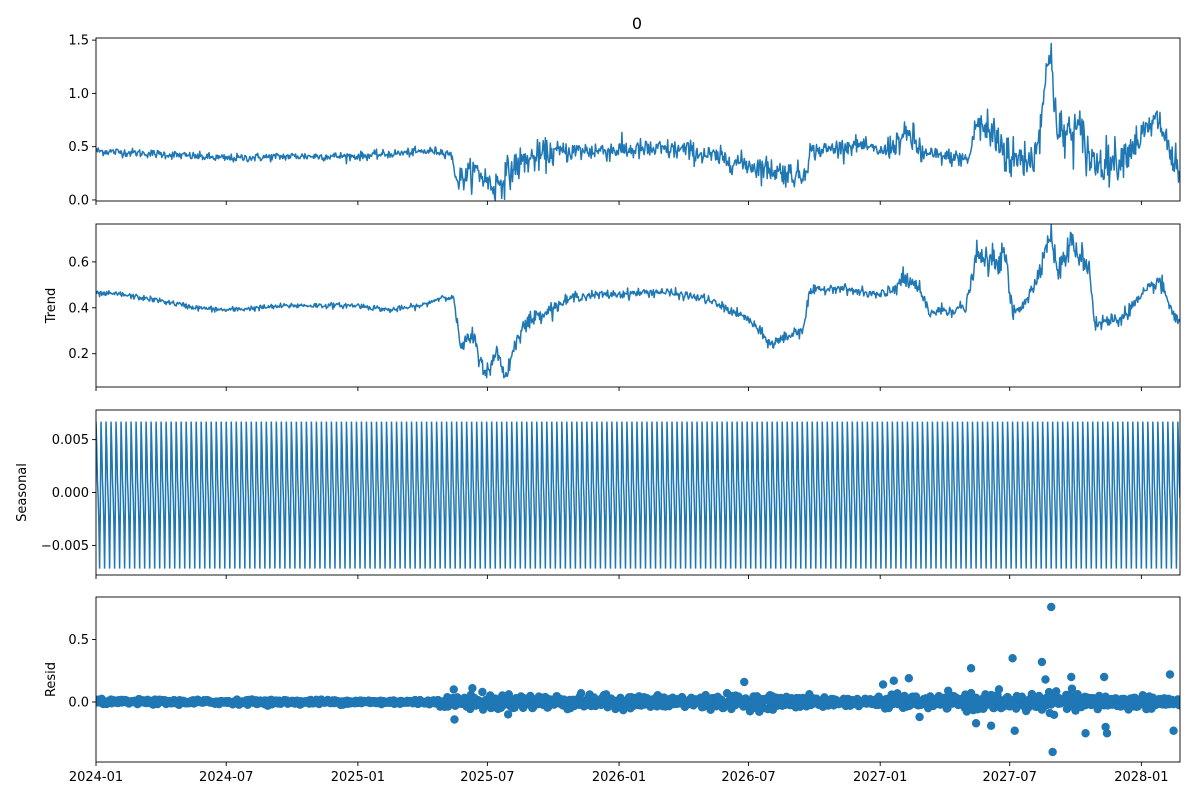 The height and width of the screenshot is (800, 1200). I want to click on y-tick-label: 0.2, so click(78, 354).